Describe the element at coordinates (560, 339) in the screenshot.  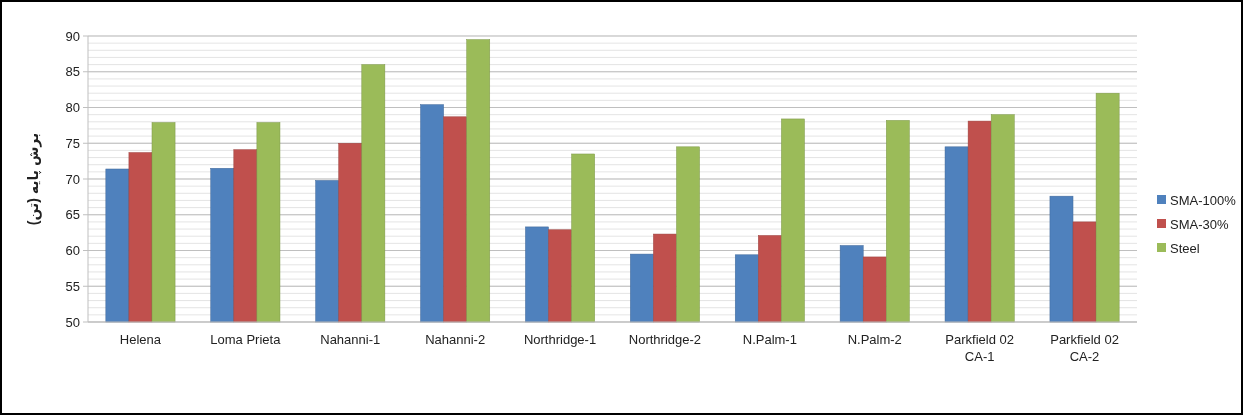
I see `x-tick-label: Northridge-1` at that location.